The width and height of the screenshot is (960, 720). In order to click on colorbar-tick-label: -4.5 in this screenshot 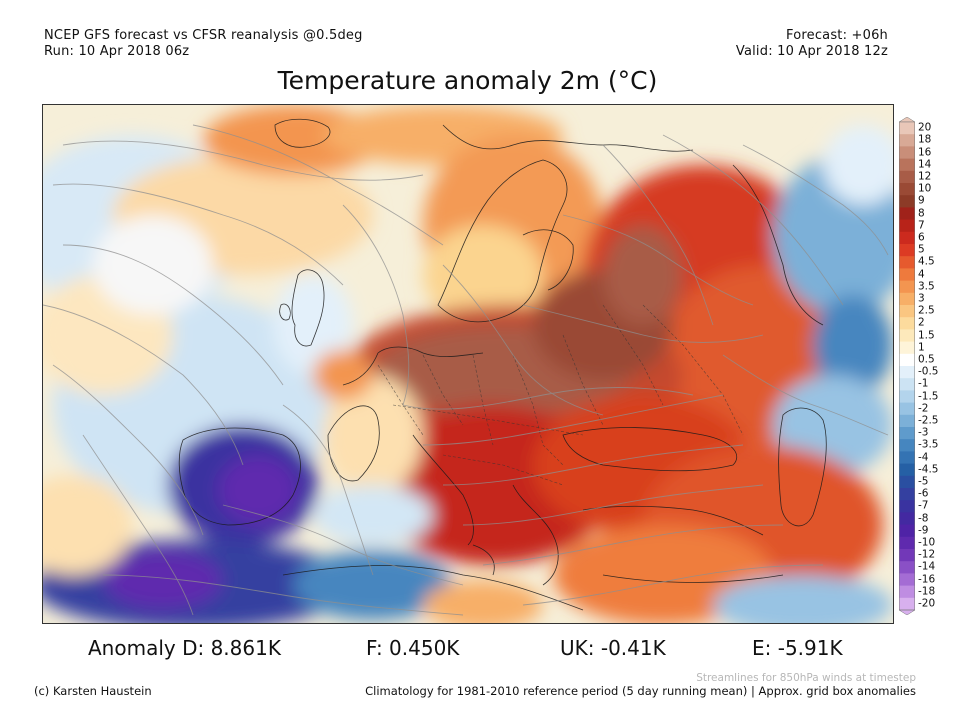, I will do `click(928, 469)`.